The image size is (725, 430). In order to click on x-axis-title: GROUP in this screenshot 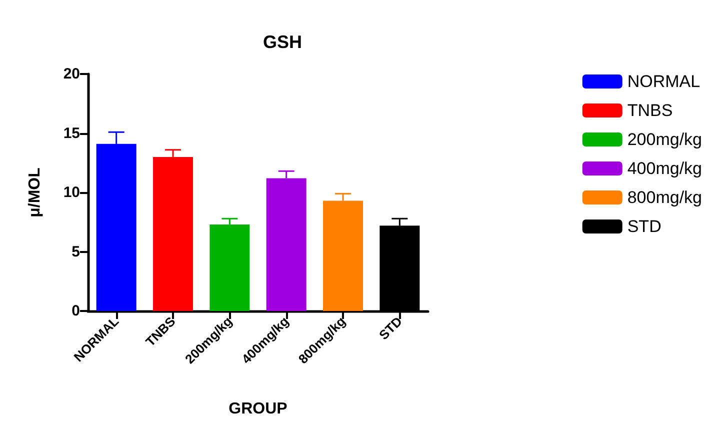, I will do `click(258, 409)`.